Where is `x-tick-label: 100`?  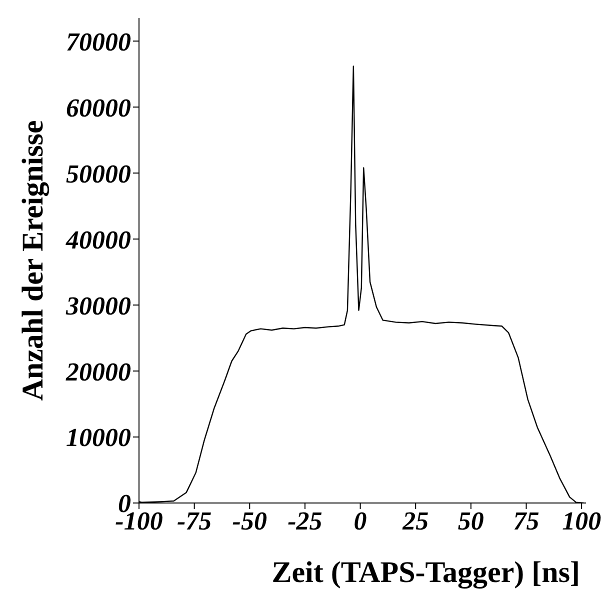
x-tick-label: 100 is located at coordinates (582, 521).